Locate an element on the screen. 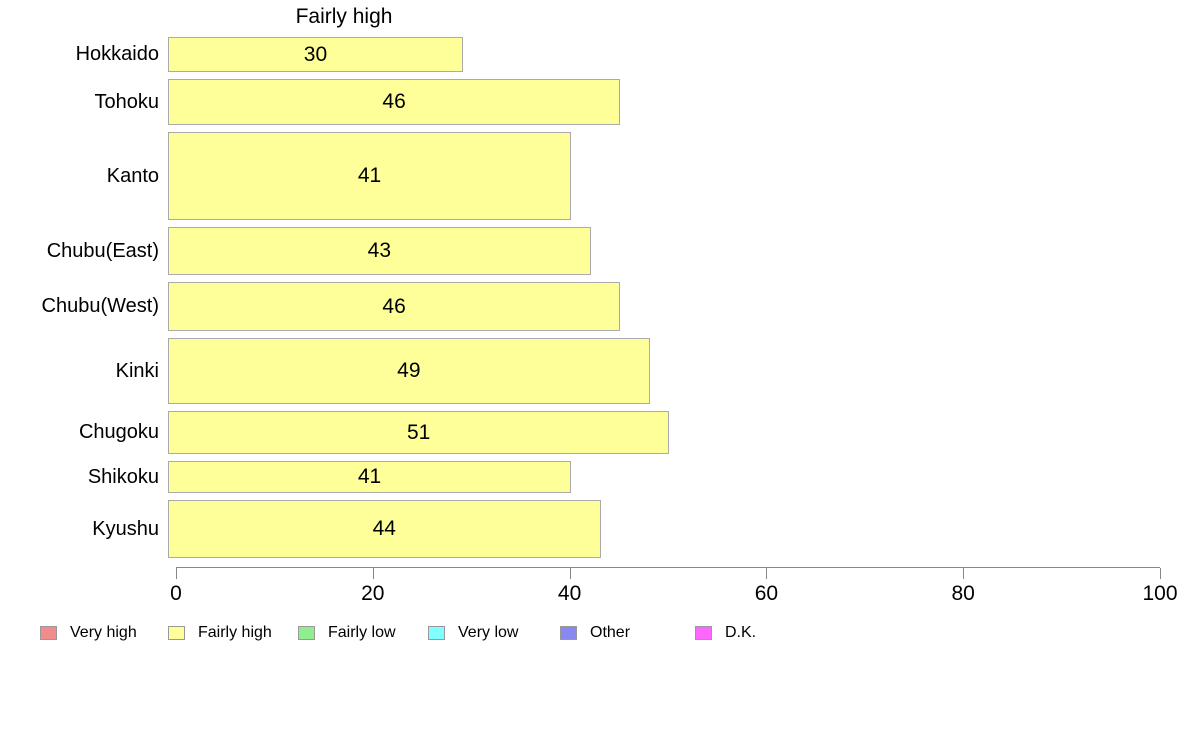  bar-chugoku: 51 is located at coordinates (419, 432).